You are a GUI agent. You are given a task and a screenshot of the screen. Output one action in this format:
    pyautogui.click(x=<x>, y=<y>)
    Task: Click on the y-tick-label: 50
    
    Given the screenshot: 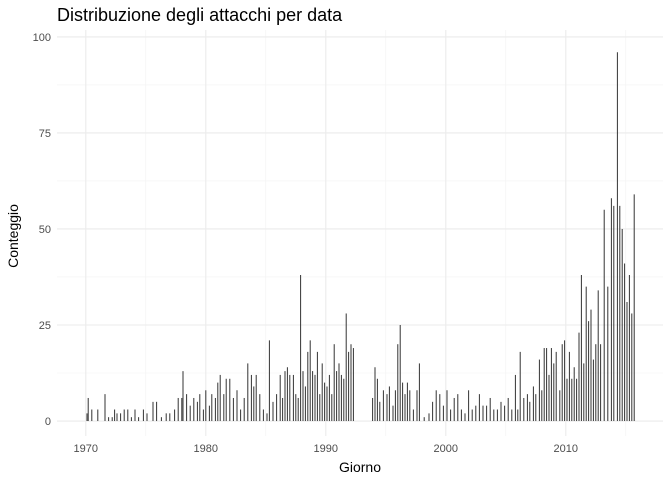 What is the action you would take?
    pyautogui.click(x=45, y=230)
    